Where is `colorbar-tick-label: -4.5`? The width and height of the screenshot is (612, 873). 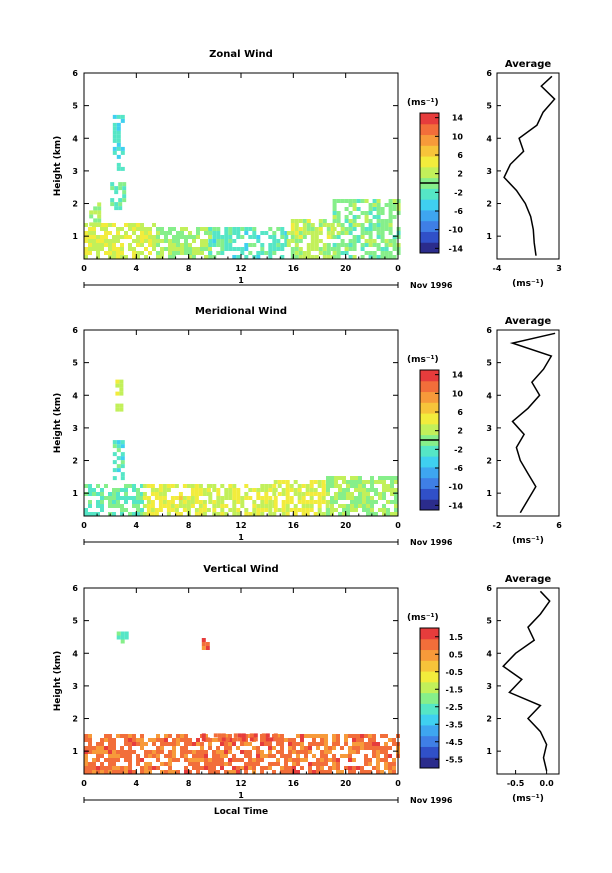
colorbar-tick-label: -4.5 is located at coordinates (455, 742).